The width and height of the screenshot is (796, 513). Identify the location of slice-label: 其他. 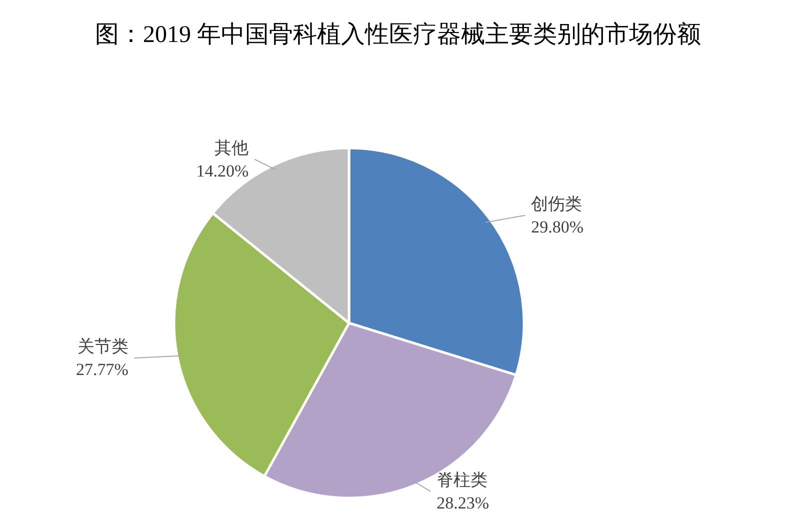
(231, 148).